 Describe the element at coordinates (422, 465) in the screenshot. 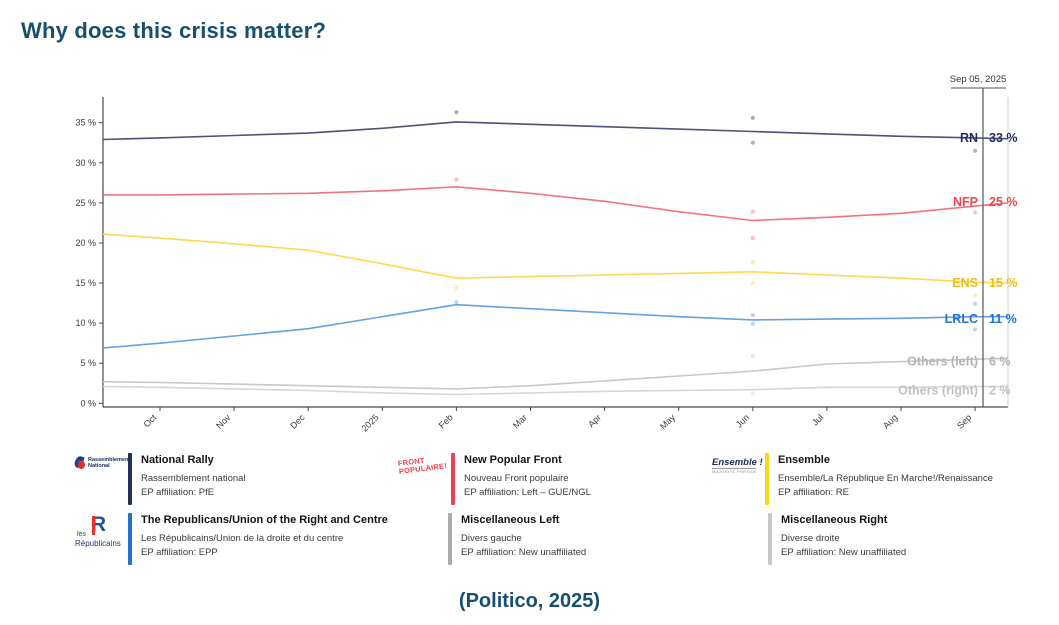

I see `nfp-party-logo: FRONT POPULAIRE!` at that location.